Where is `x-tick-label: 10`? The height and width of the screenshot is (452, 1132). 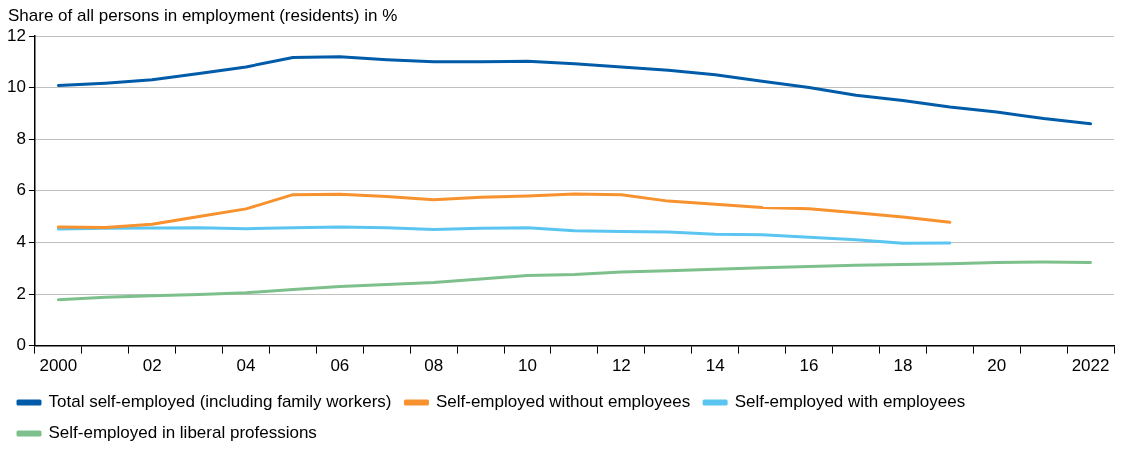 x-tick-label: 10 is located at coordinates (527, 366).